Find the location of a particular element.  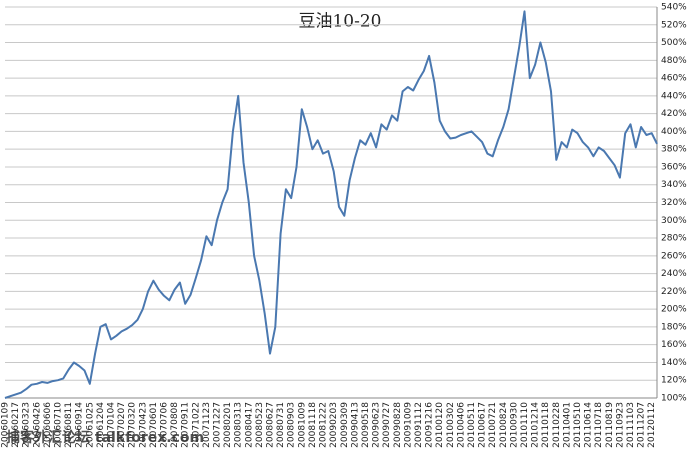

y-tick-label: 200% is located at coordinates (674, 310).